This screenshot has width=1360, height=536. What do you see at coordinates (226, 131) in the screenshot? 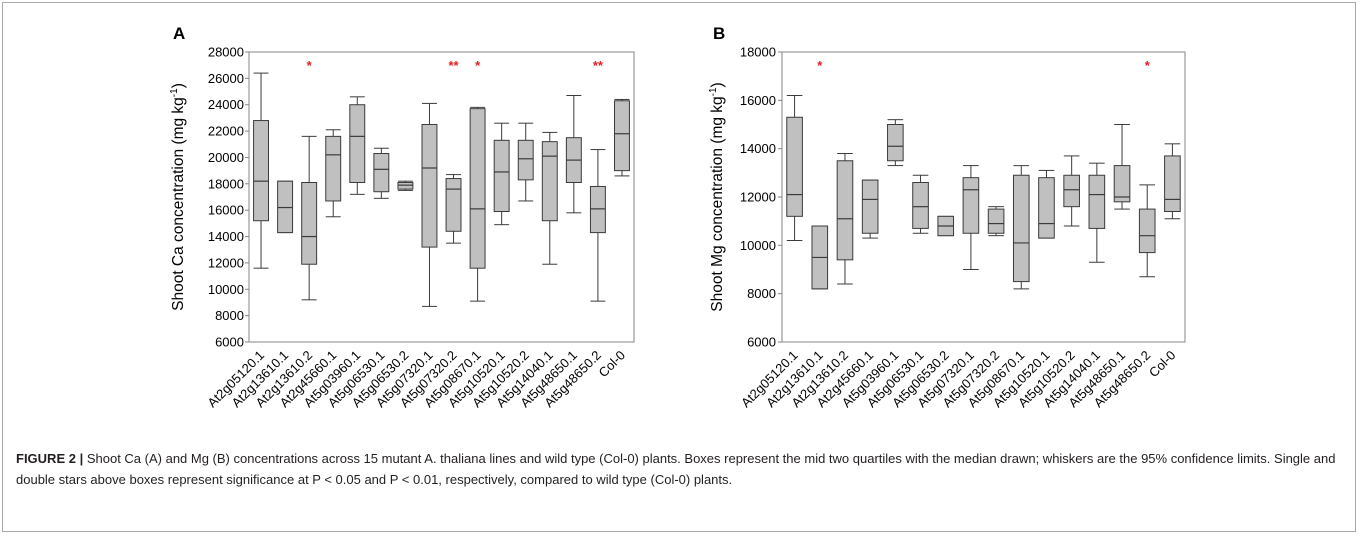
I see `y-tick-label: 22000` at bounding box center [226, 131].